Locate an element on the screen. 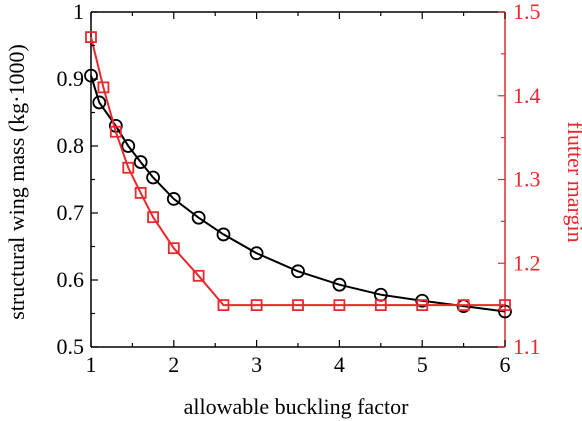  y-axis-left-title: structural wing mass (kg·1000) is located at coordinates (16, 182).